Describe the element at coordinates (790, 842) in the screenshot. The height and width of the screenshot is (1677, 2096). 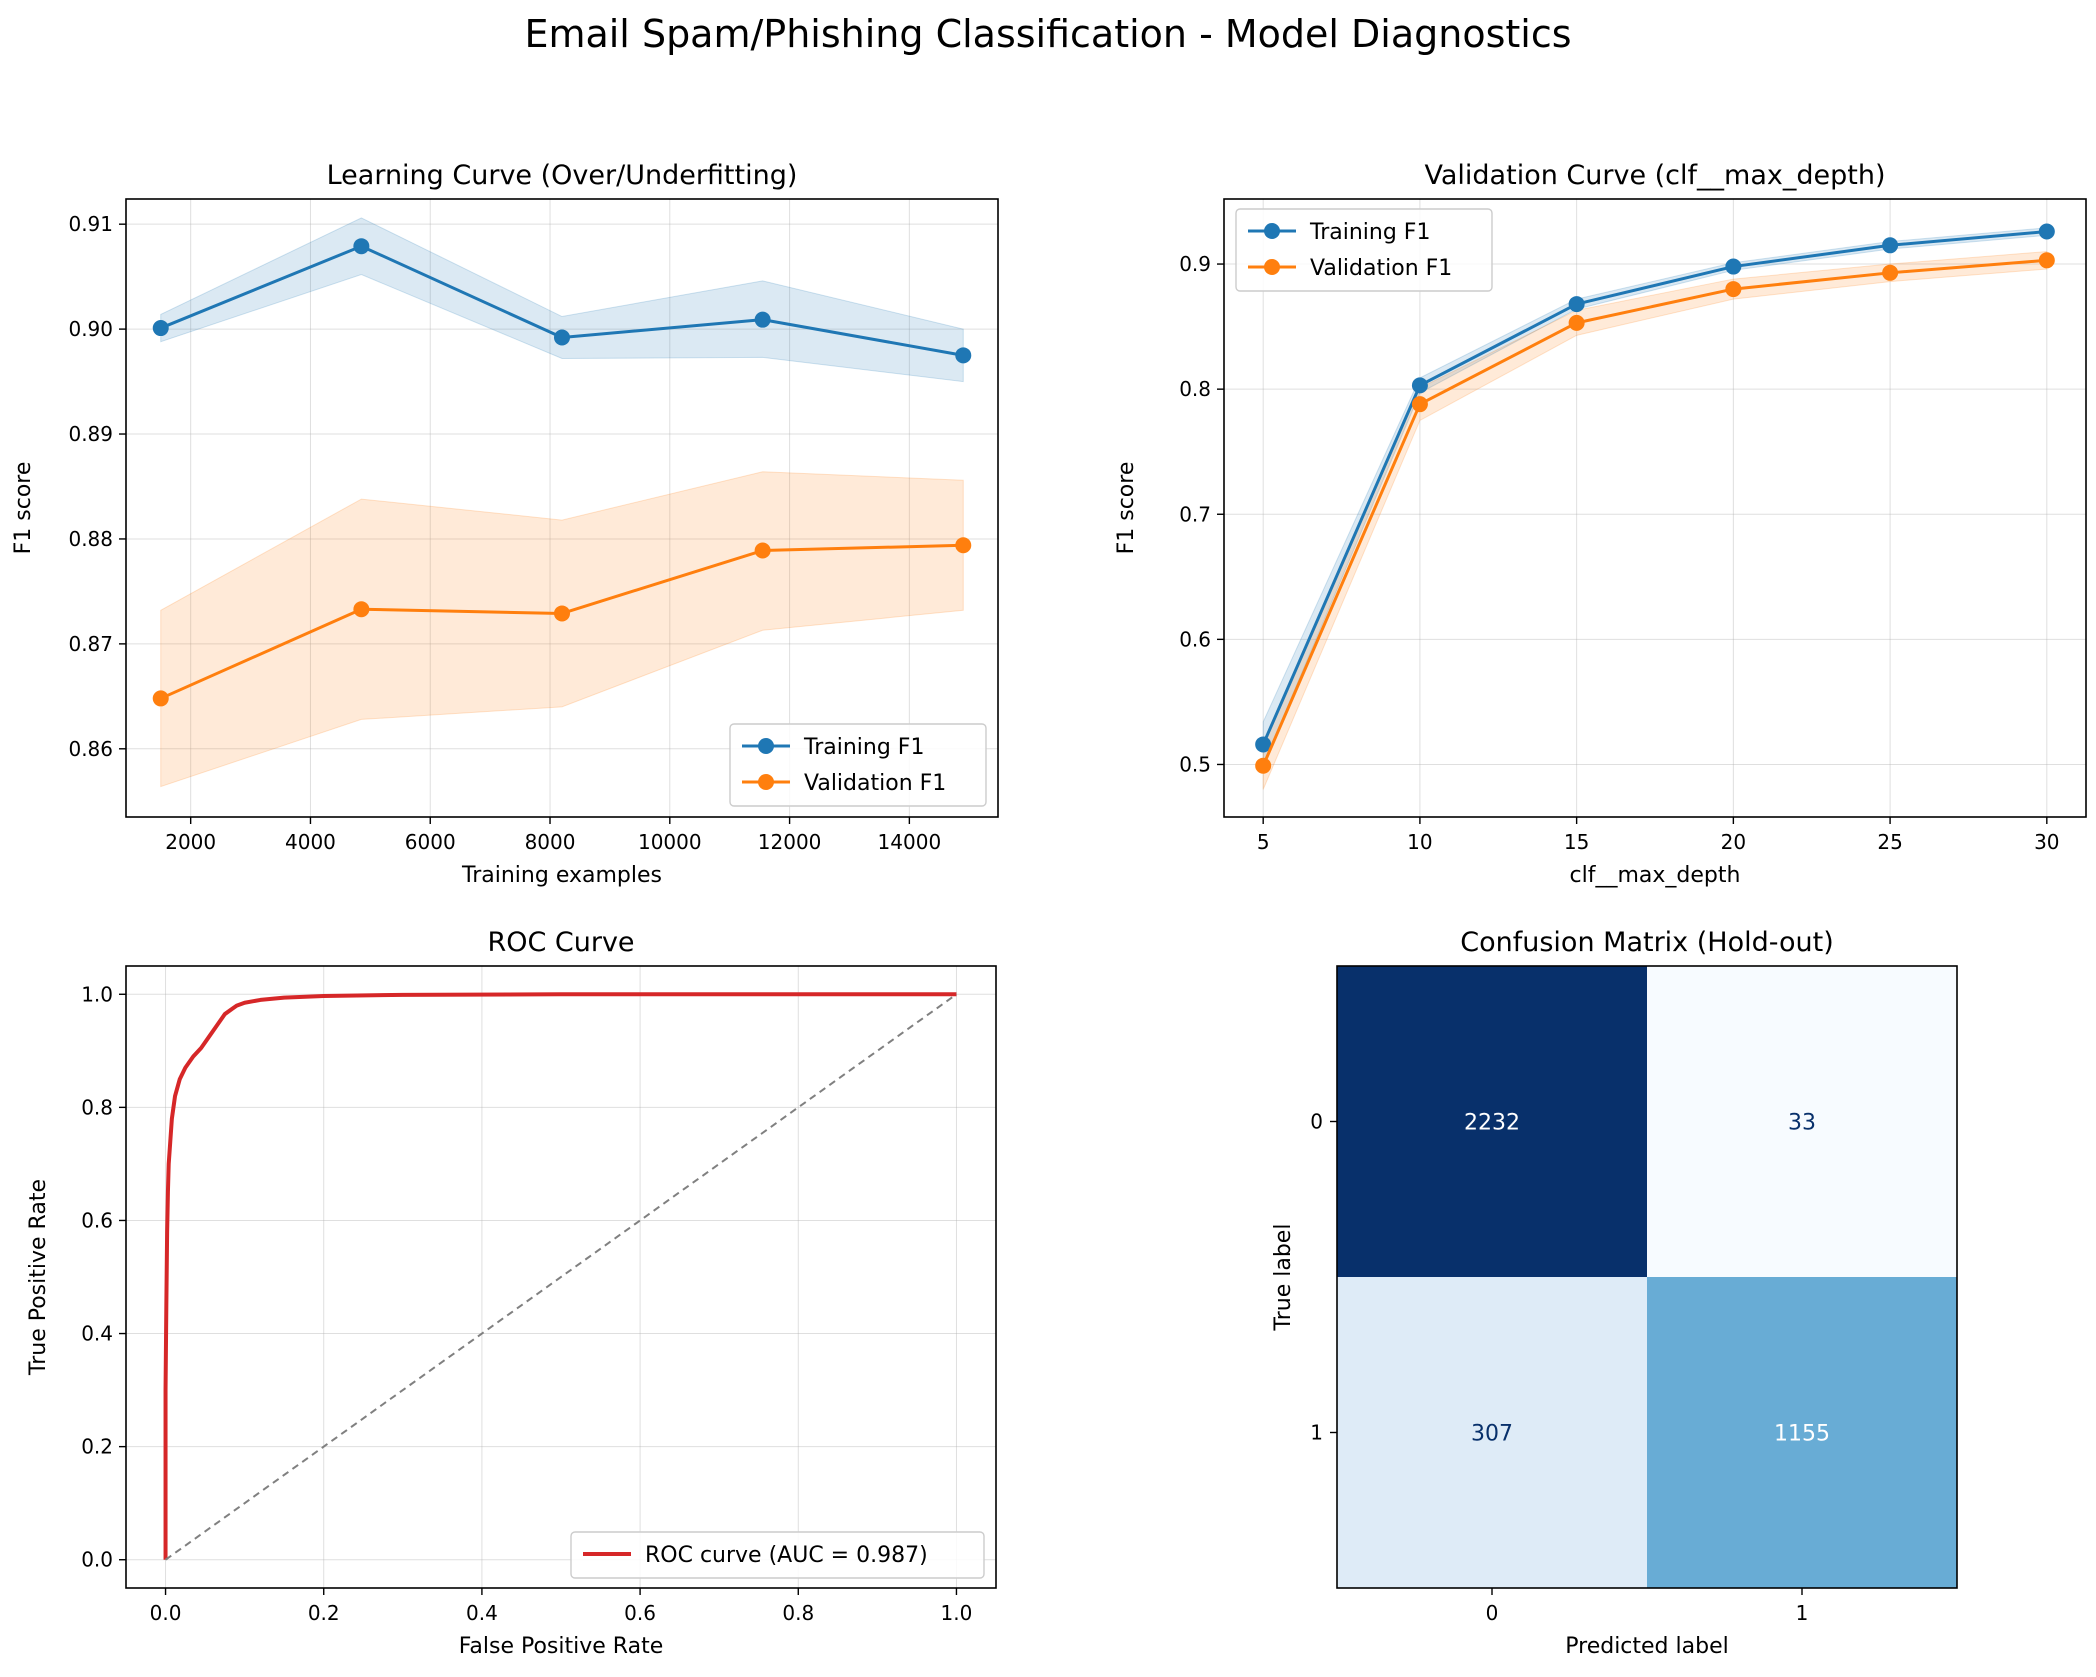
I see `x-tick-label: 12000` at that location.